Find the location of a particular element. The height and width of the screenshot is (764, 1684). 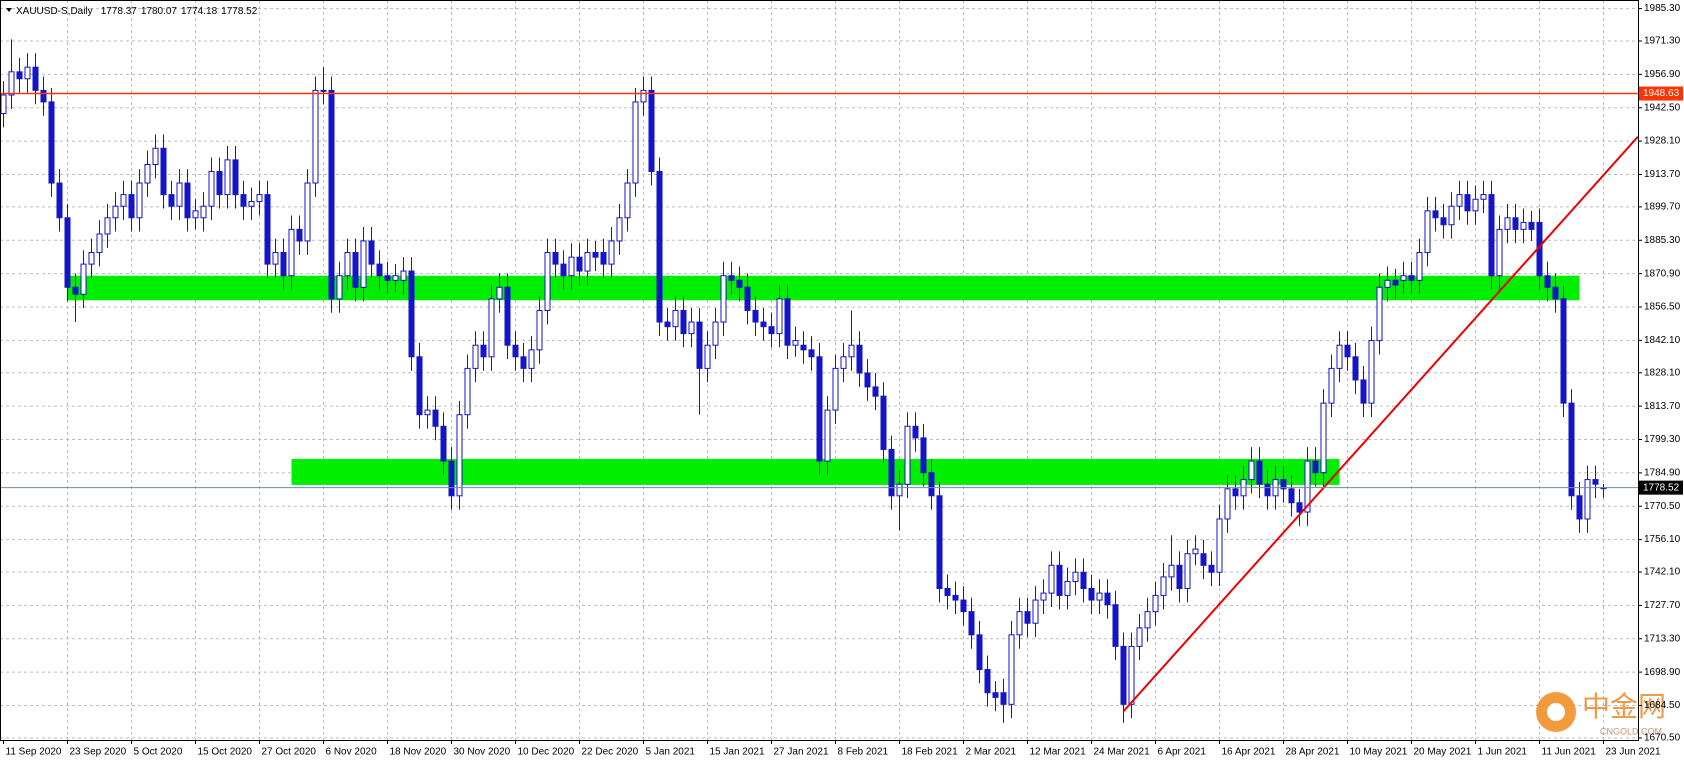

watermark-text: 中金网 is located at coordinates (1624, 706).